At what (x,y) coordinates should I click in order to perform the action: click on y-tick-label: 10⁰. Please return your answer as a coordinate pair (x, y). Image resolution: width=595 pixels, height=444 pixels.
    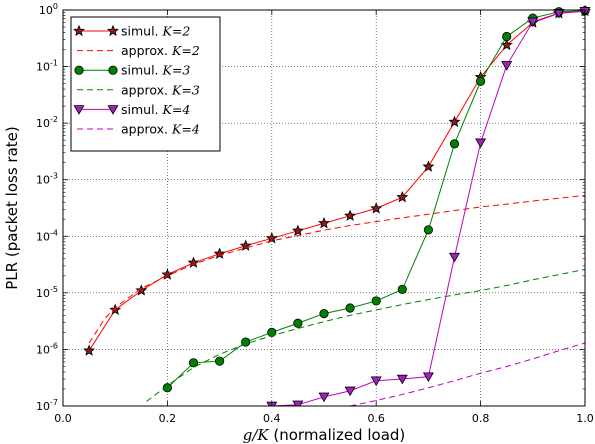
    Looking at the image, I should click on (48, 9).